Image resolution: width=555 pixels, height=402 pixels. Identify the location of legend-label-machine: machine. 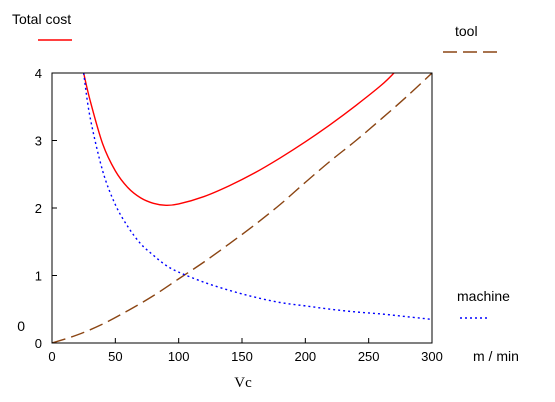
(483, 296).